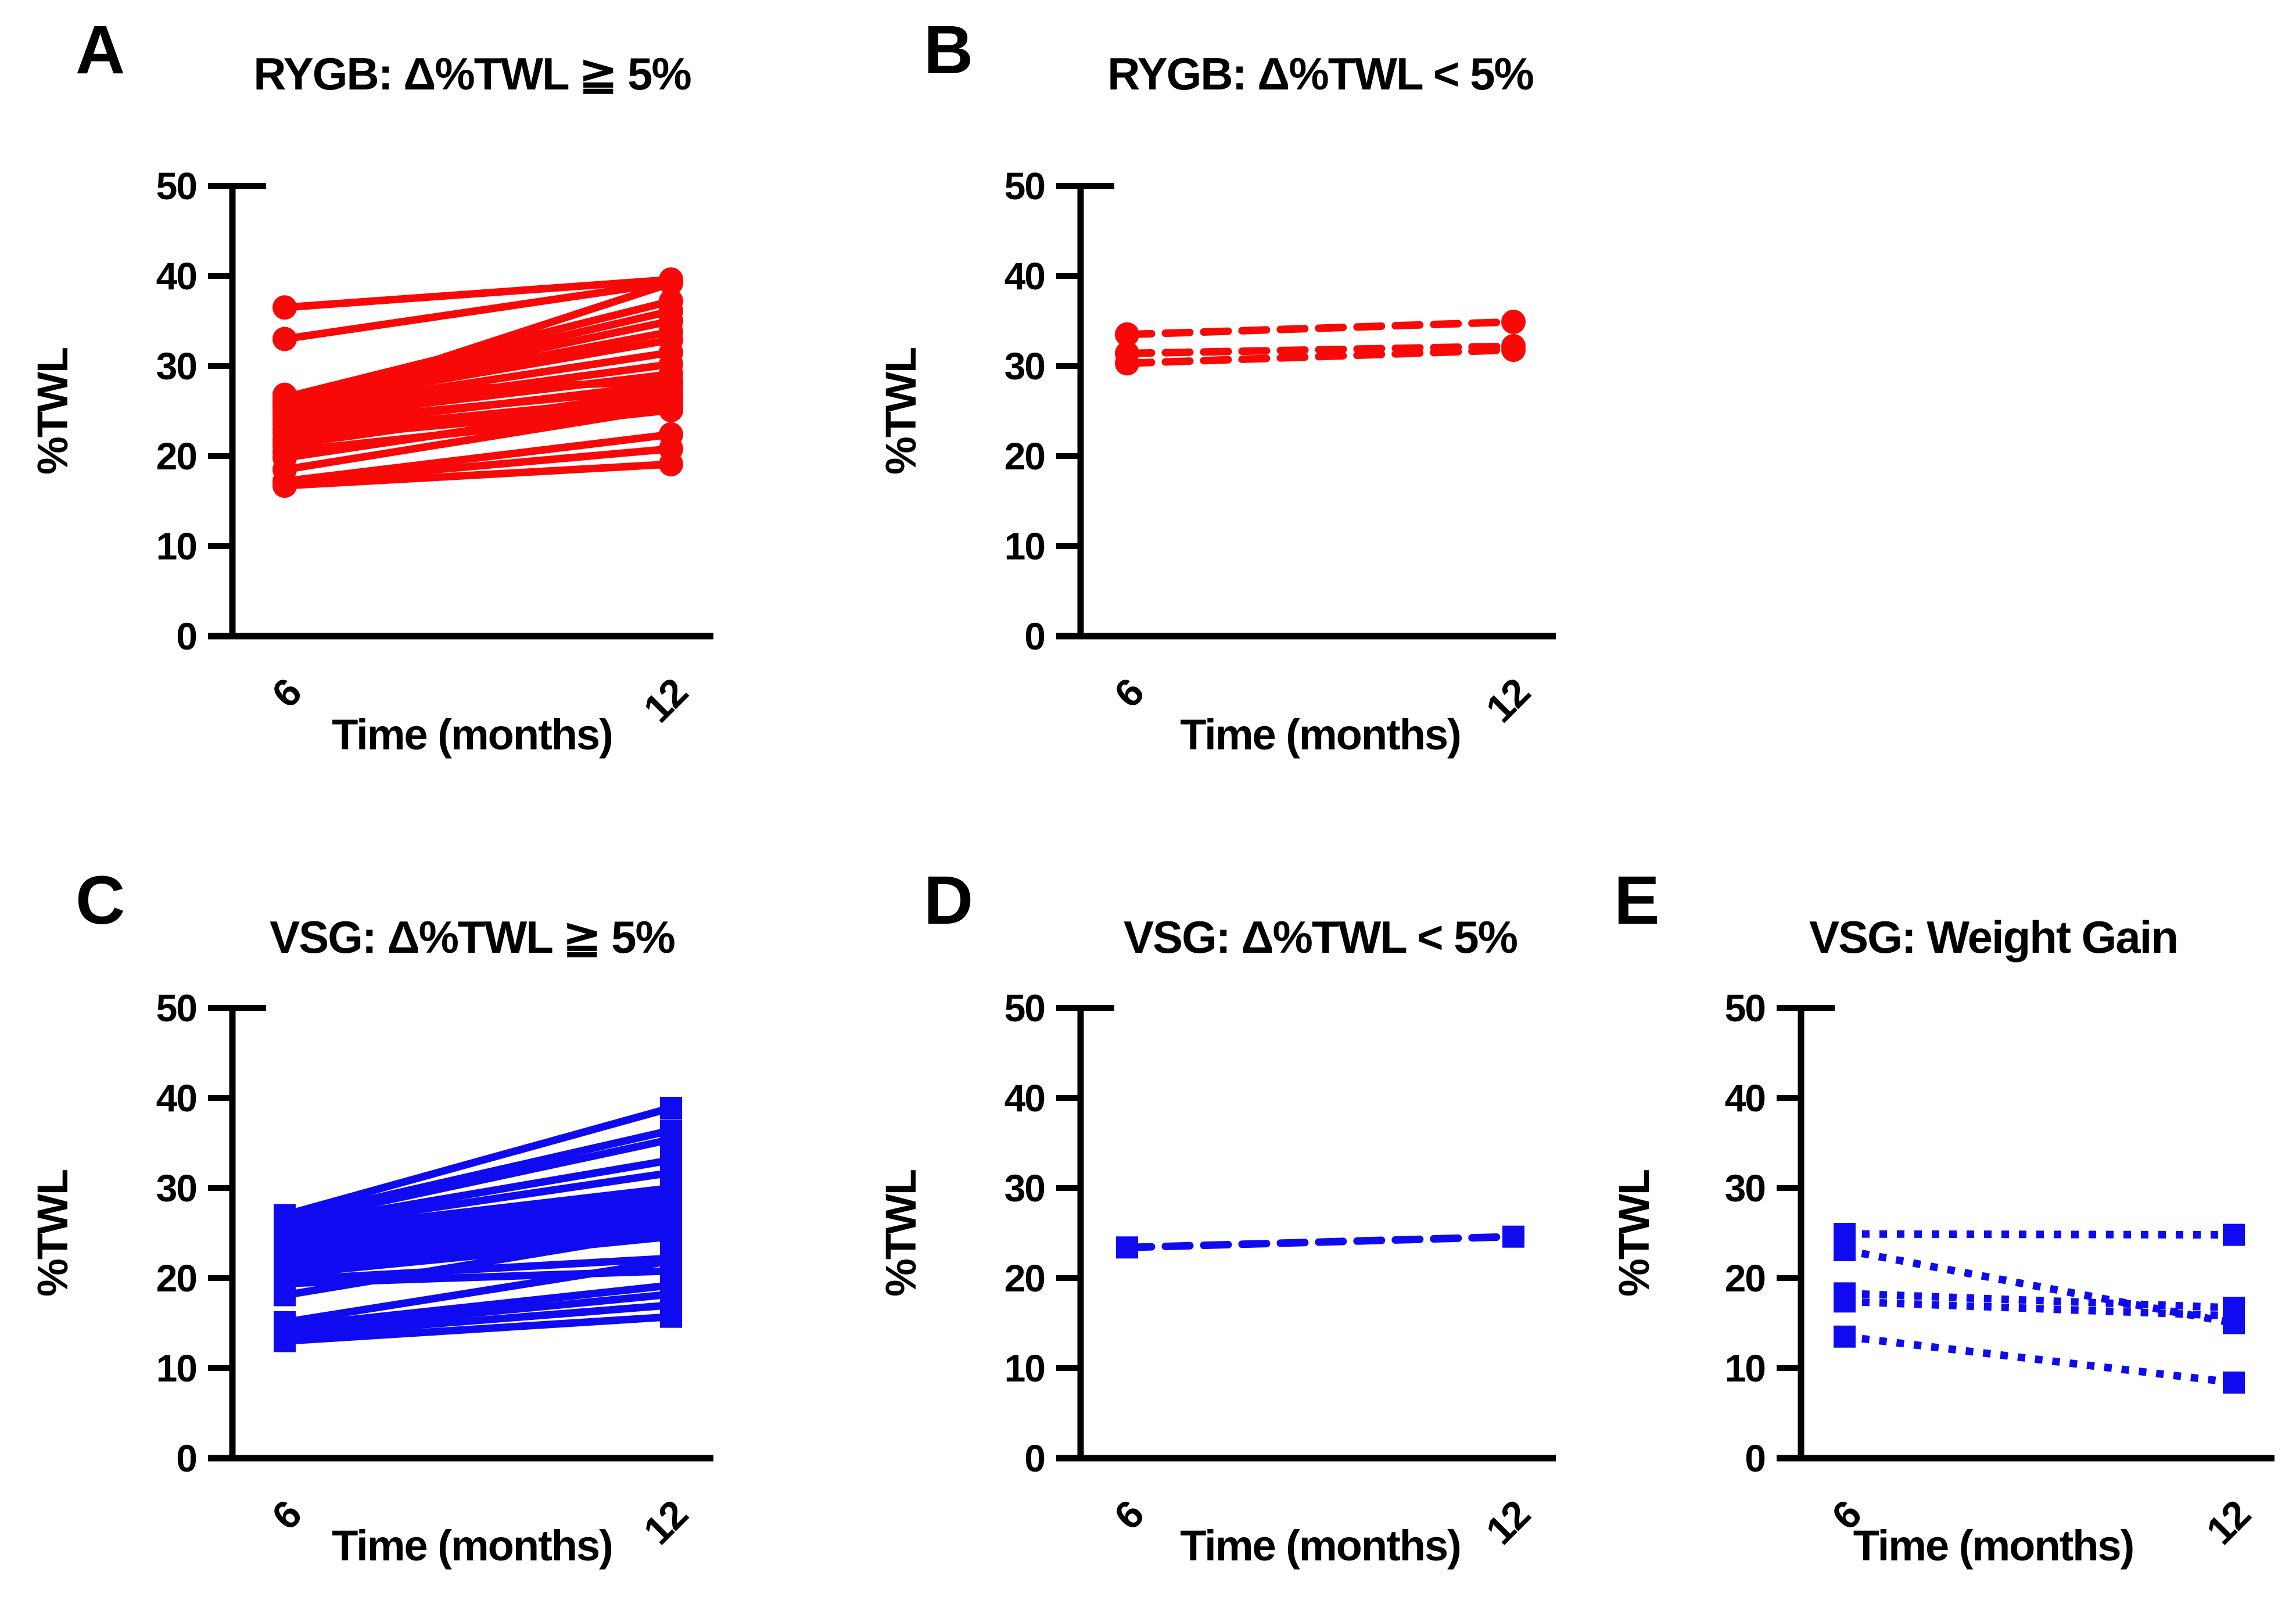 The image size is (2296, 1622). What do you see at coordinates (1320, 73) in the screenshot?
I see `panel-b-title: RYGB: Δ%TWL < 5%` at bounding box center [1320, 73].